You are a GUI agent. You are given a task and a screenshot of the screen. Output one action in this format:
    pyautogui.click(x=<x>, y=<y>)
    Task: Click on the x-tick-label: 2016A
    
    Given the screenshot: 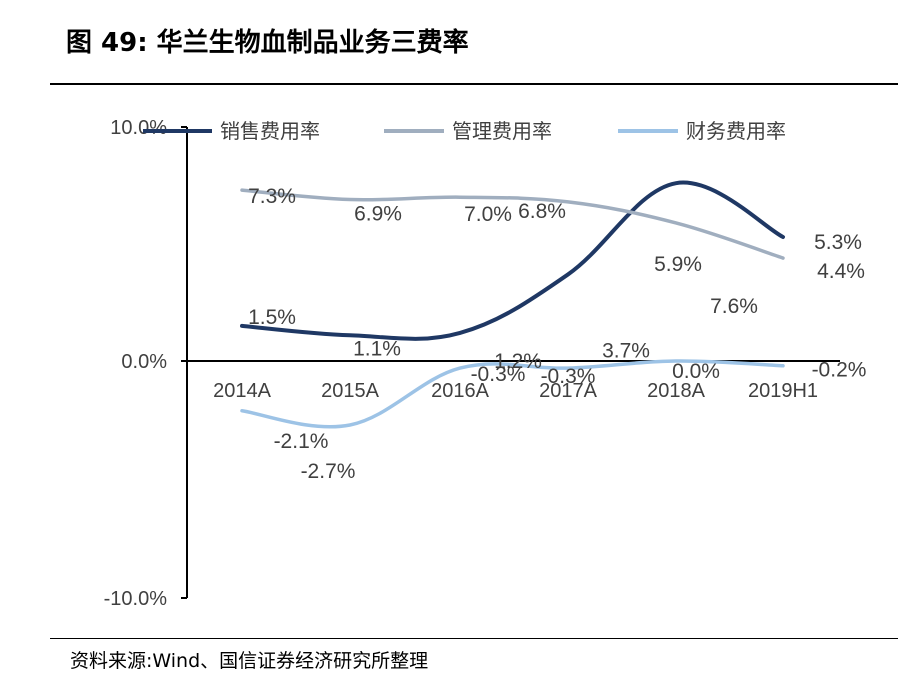 What is the action you would take?
    pyautogui.click(x=460, y=391)
    